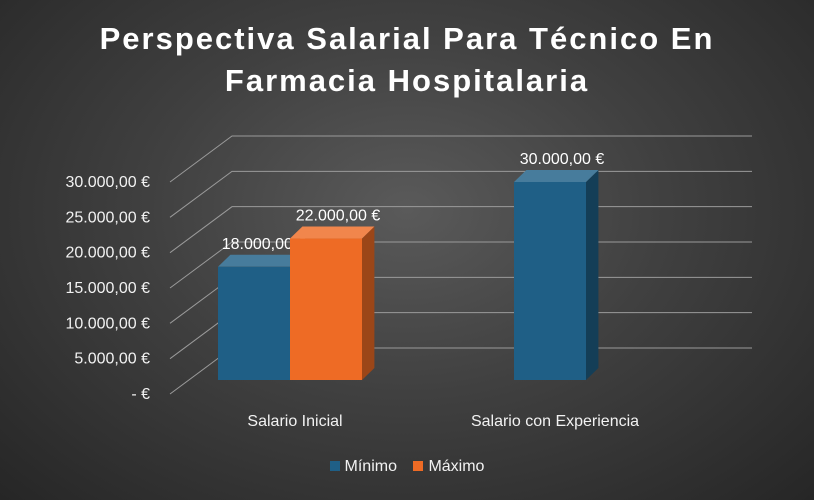 The image size is (814, 500). Describe the element at coordinates (107, 182) in the screenshot. I see `y-tick-label-6: 30.000,00 €` at that location.